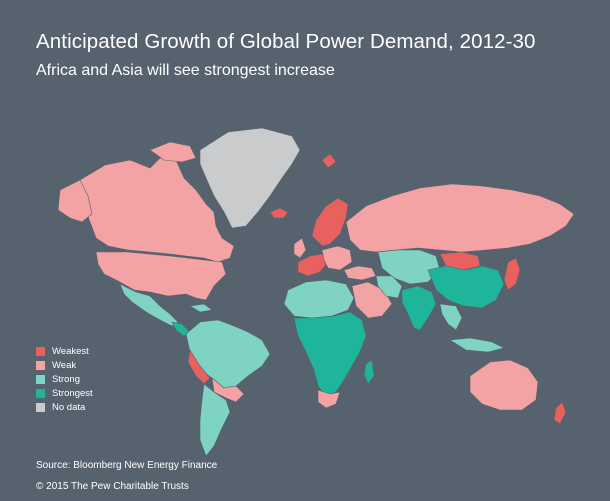 This screenshot has height=501, width=610. What do you see at coordinates (389, 287) in the screenshot?
I see `region-iran` at bounding box center [389, 287].